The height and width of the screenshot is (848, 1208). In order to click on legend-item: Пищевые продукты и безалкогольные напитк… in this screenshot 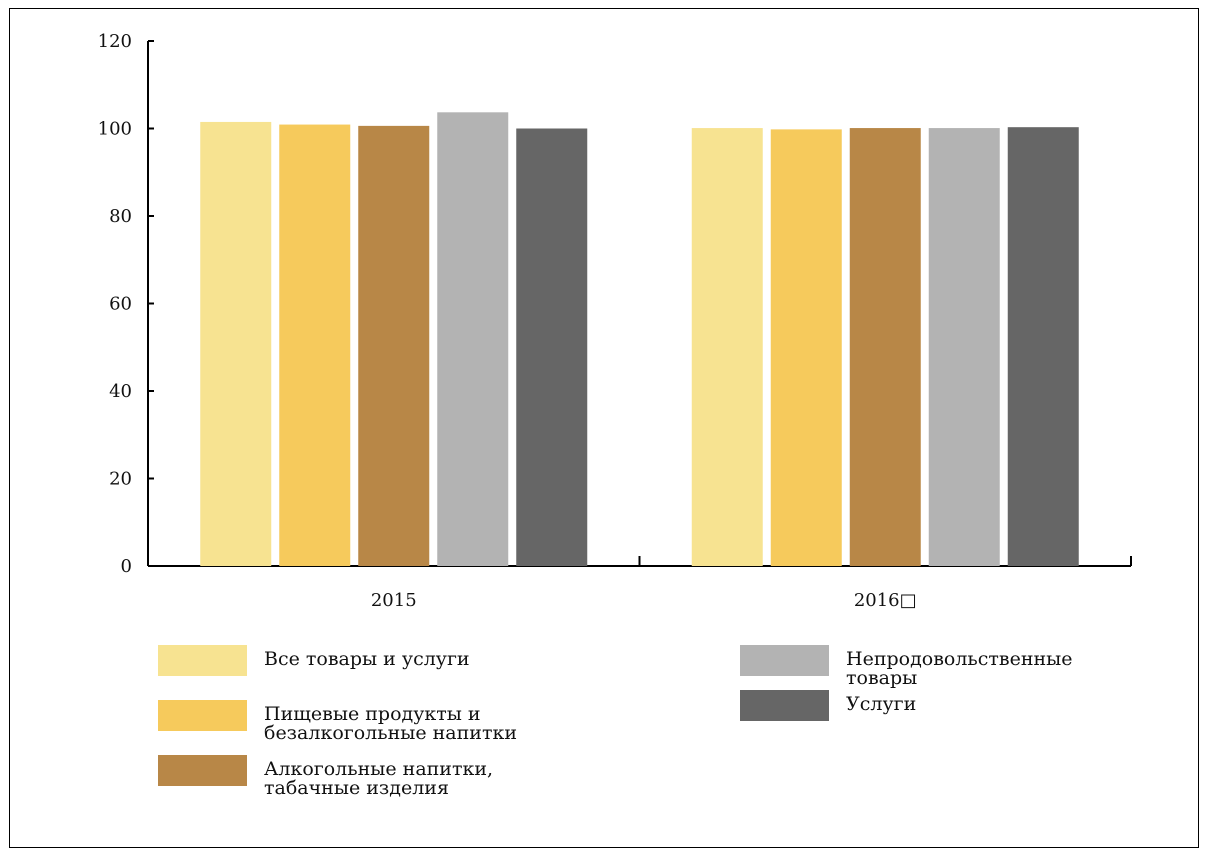, I will do `click(356, 721)`.